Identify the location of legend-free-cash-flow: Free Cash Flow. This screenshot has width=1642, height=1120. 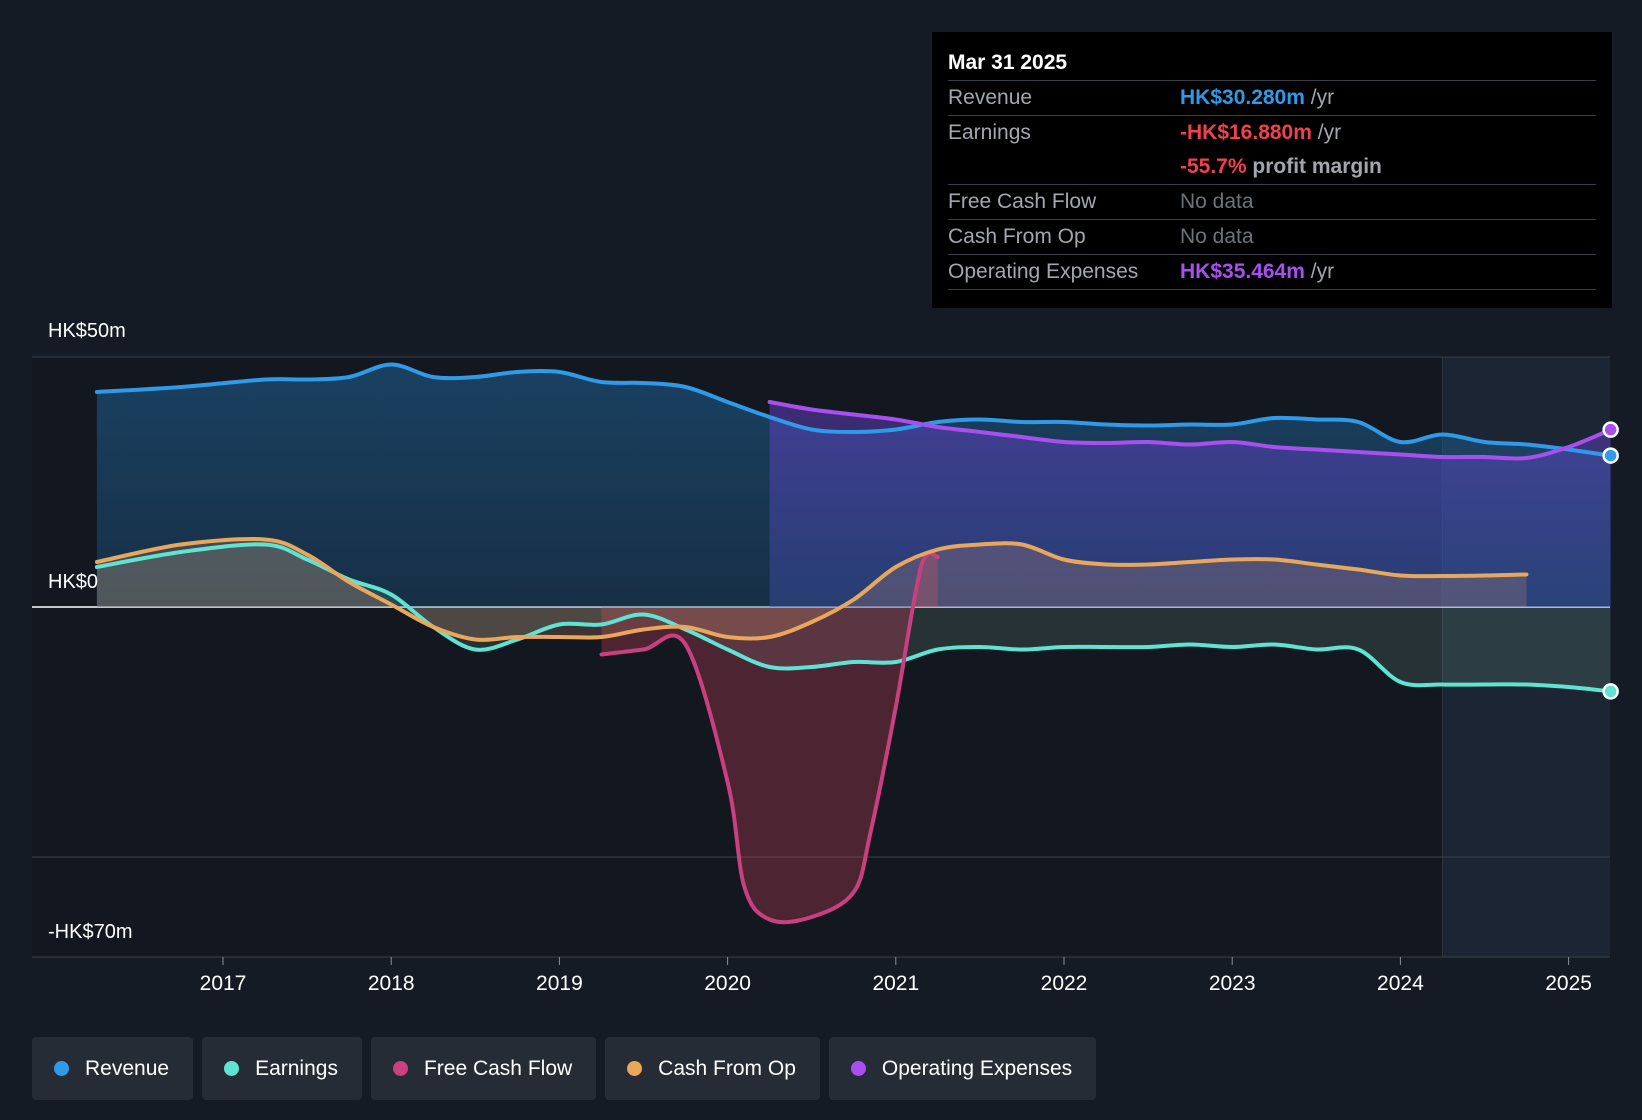
(483, 1068).